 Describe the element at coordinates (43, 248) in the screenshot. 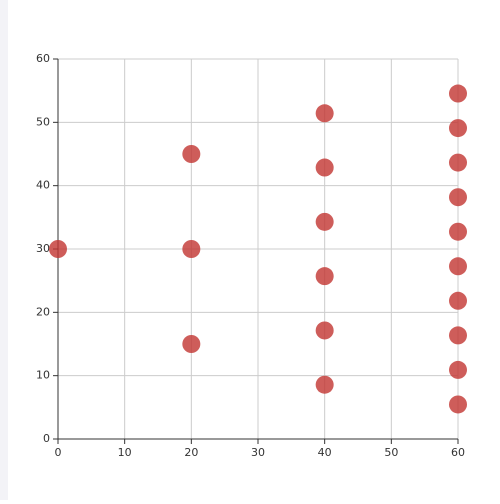

I see `y-tick-label: 30` at that location.